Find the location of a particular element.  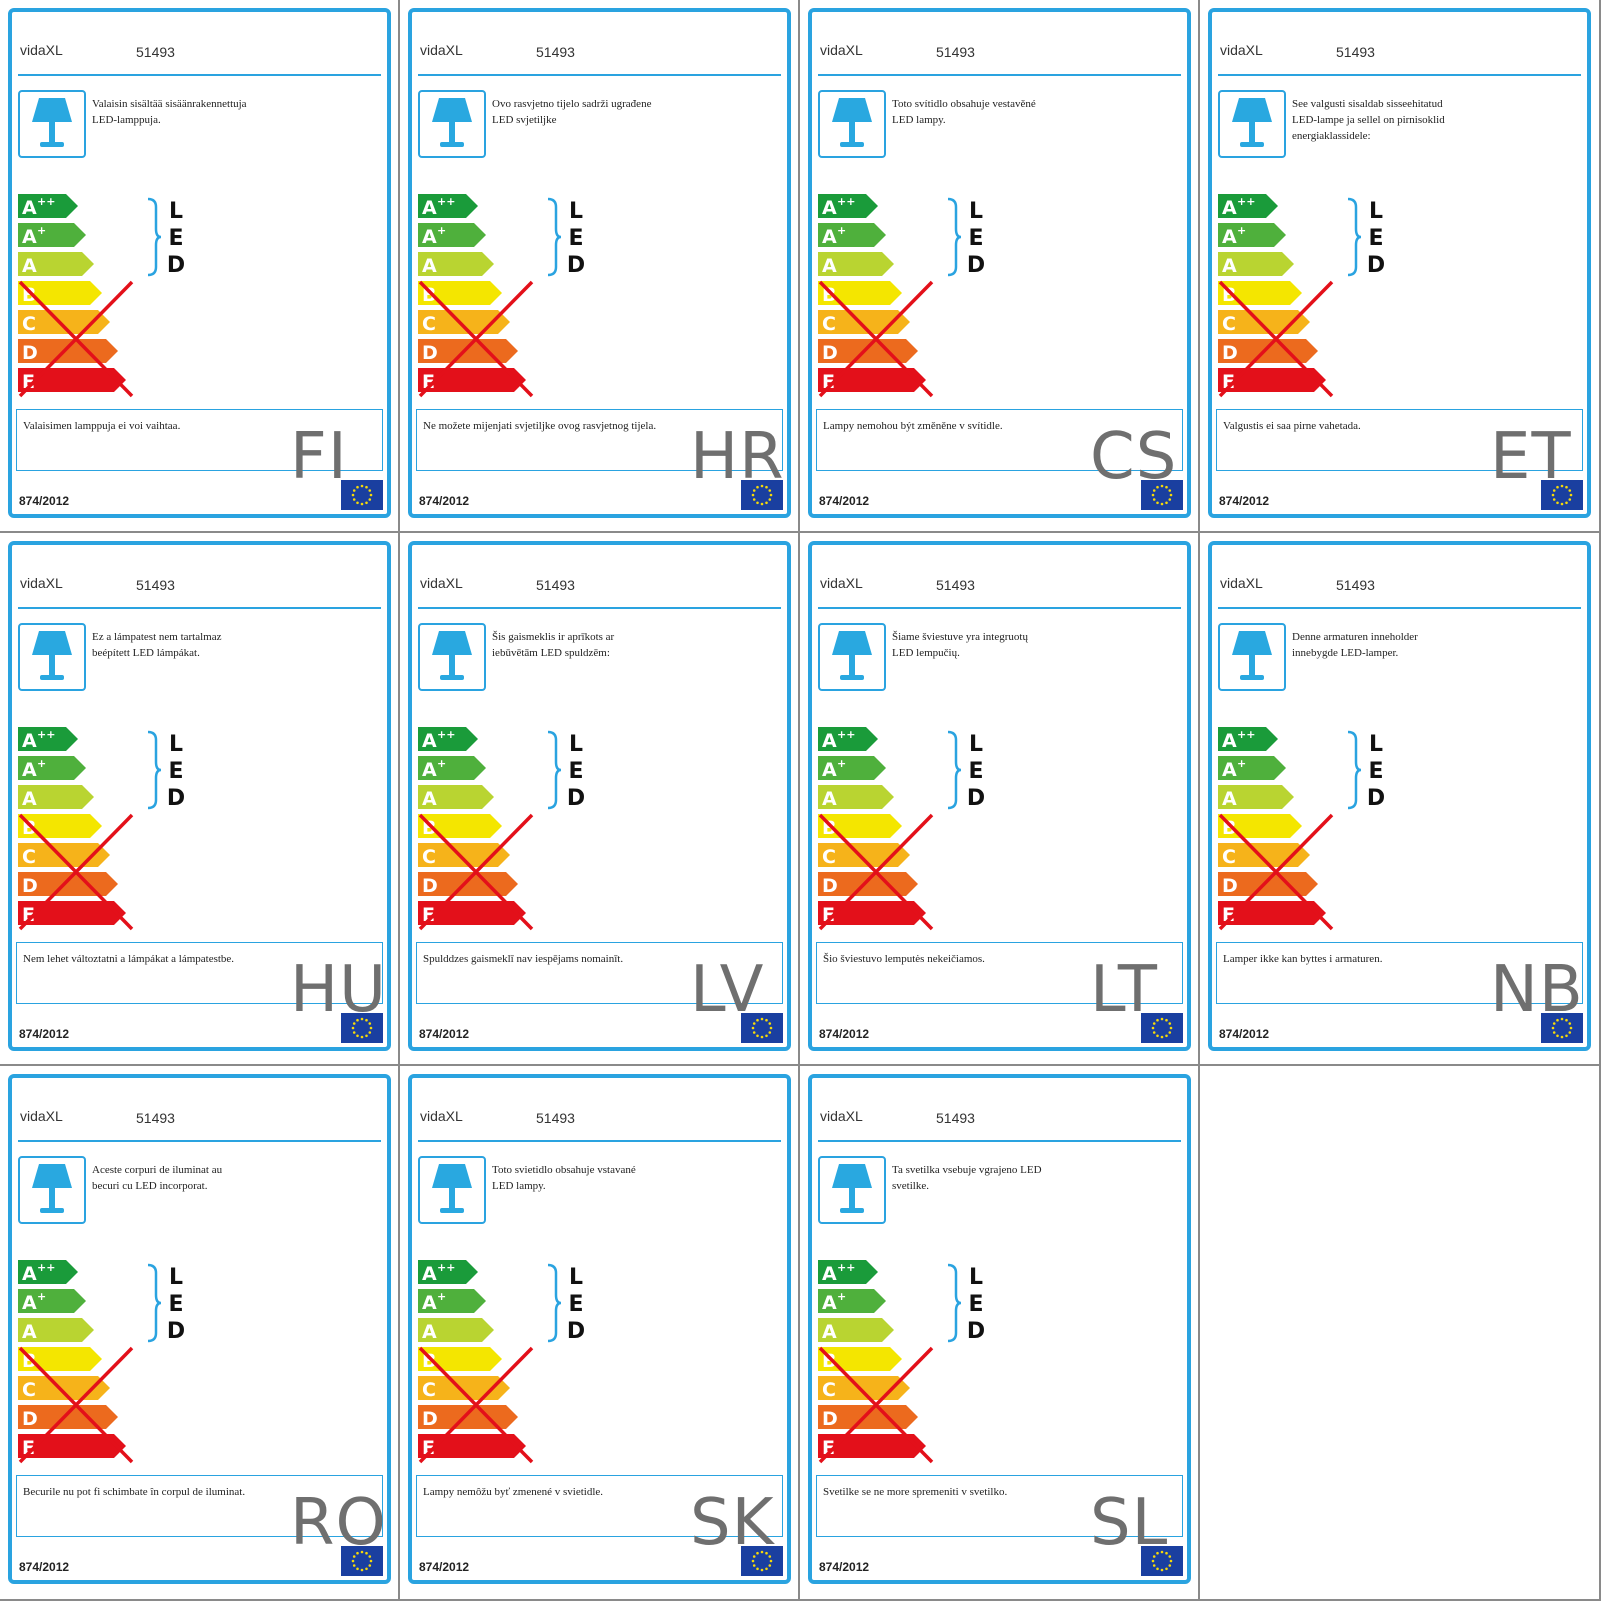

language-code: HU is located at coordinates (338, 990).